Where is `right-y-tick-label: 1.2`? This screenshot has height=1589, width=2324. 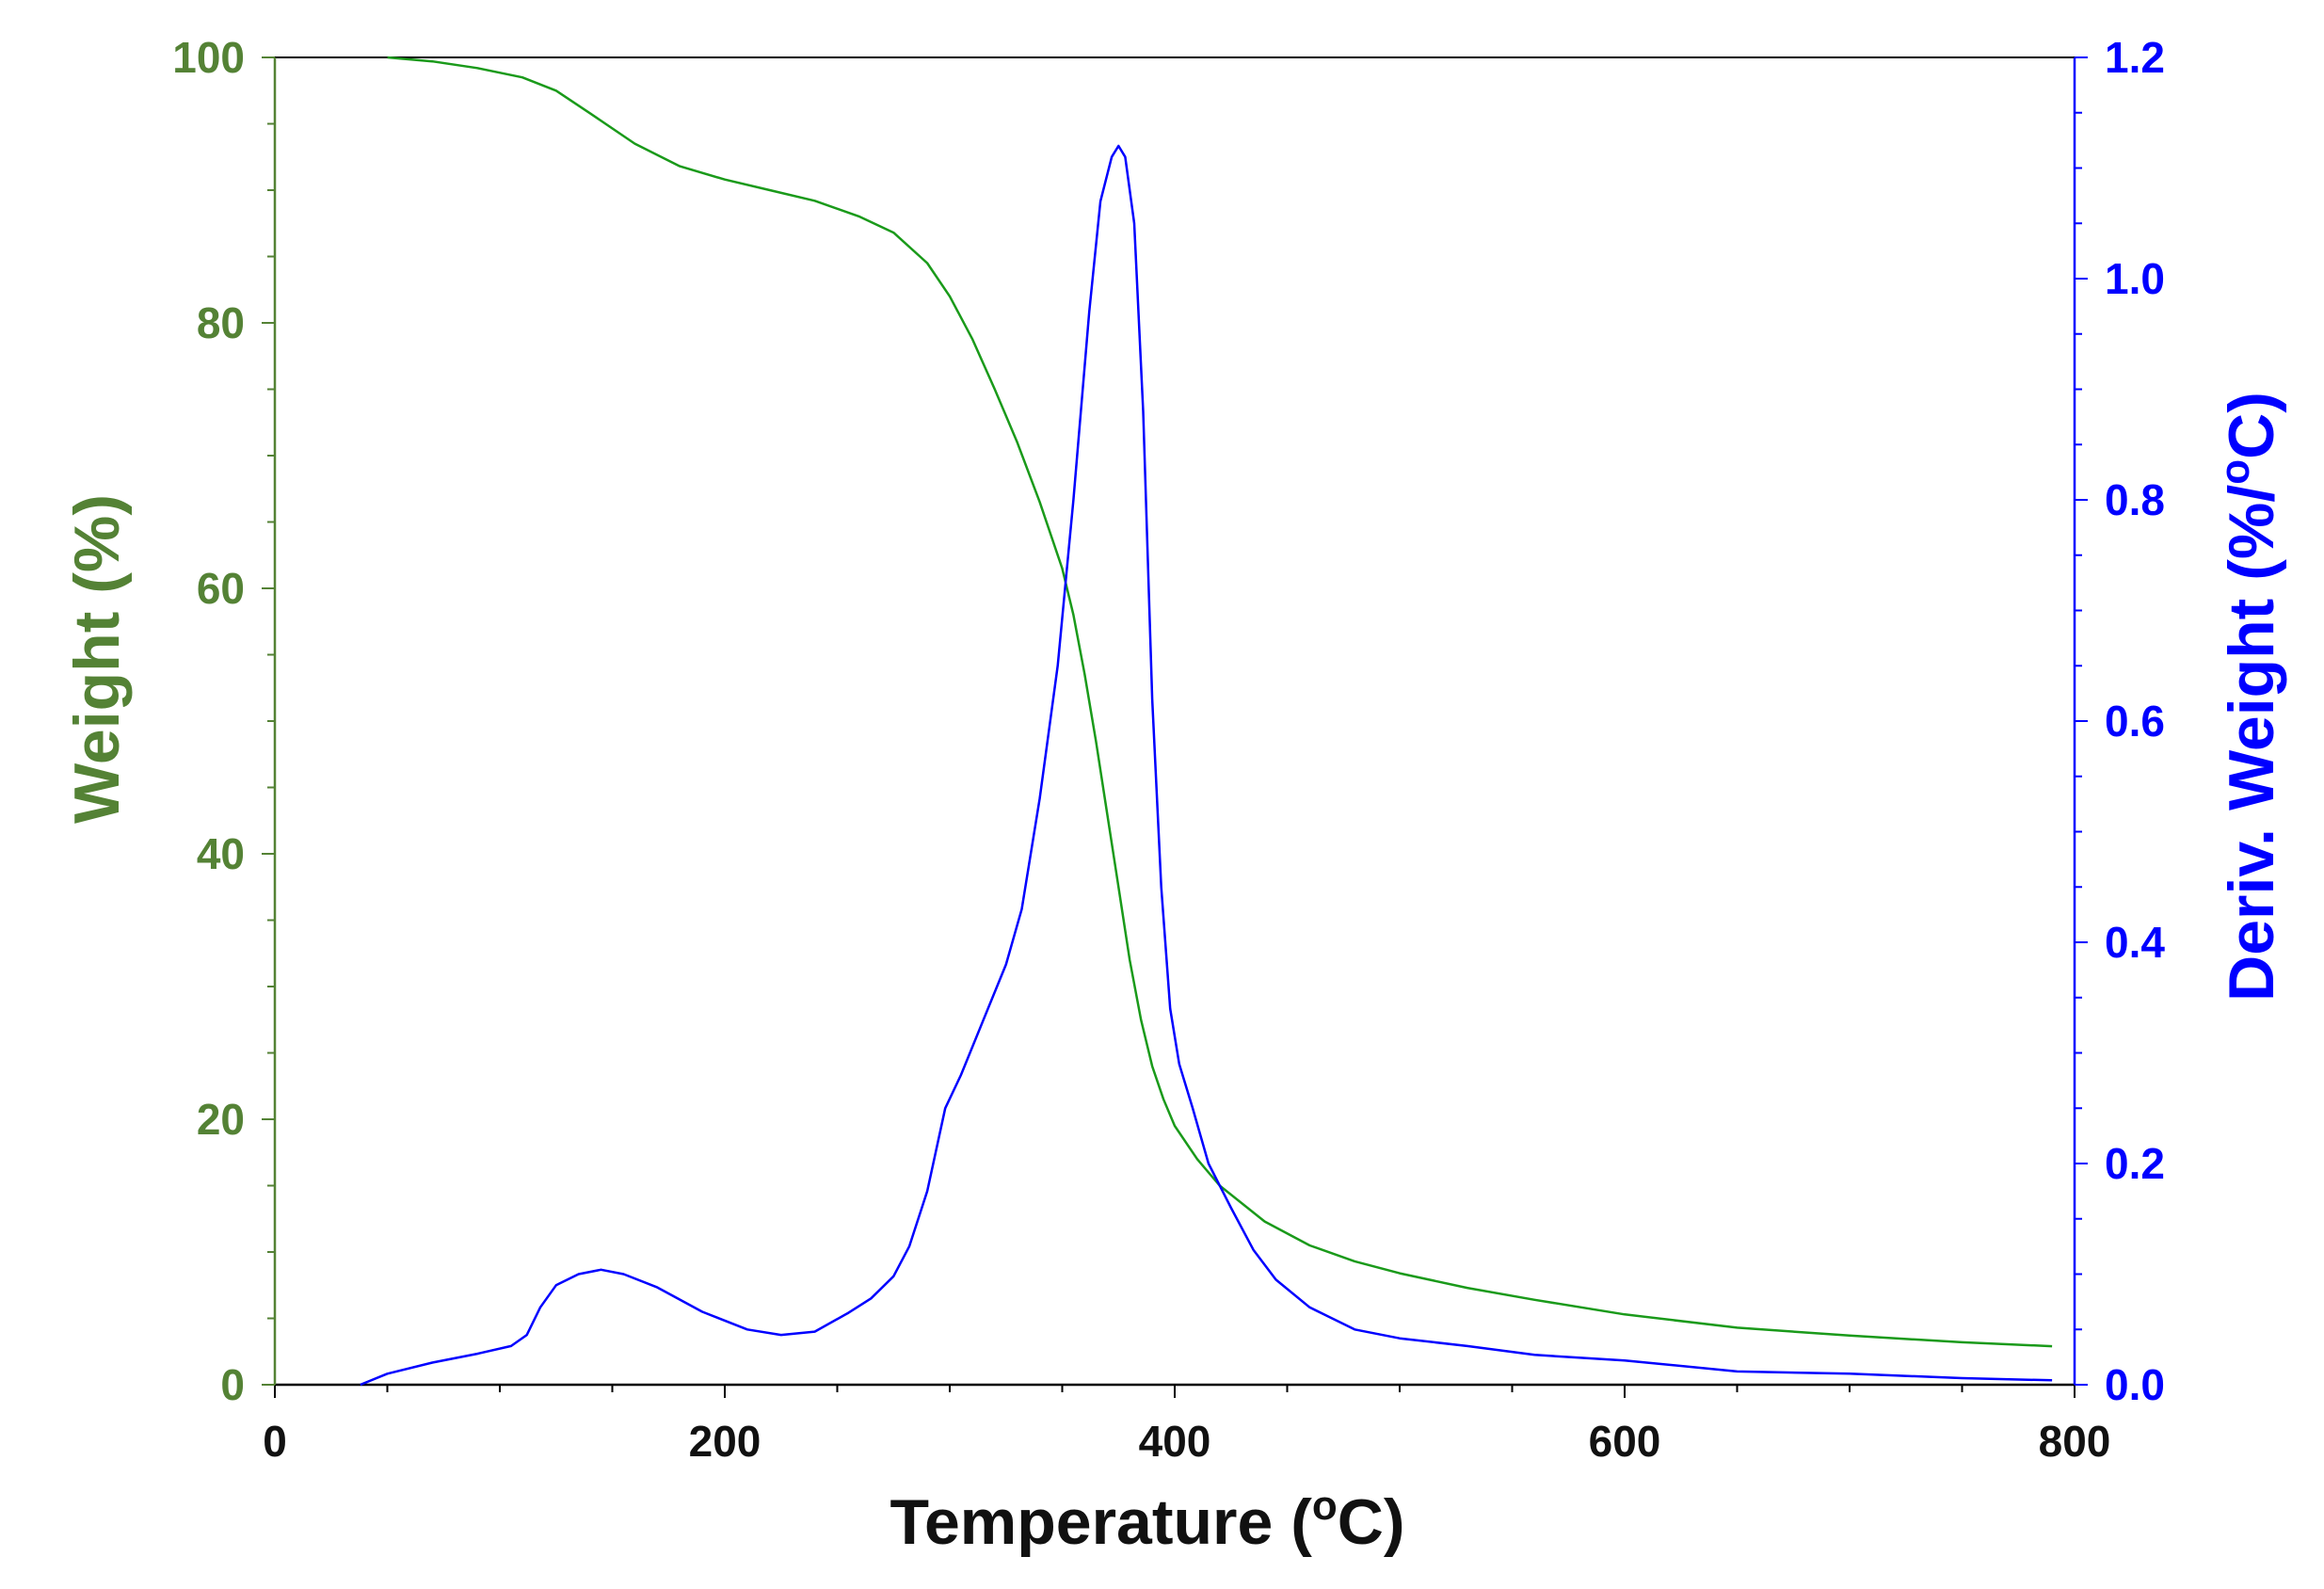
right-y-tick-label: 1.2 is located at coordinates (2135, 57).